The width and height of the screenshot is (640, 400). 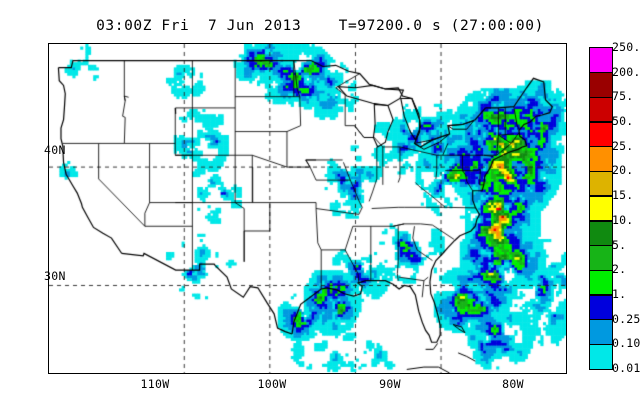 I want to click on colorbar-tick-250: 250., so click(x=626, y=47).